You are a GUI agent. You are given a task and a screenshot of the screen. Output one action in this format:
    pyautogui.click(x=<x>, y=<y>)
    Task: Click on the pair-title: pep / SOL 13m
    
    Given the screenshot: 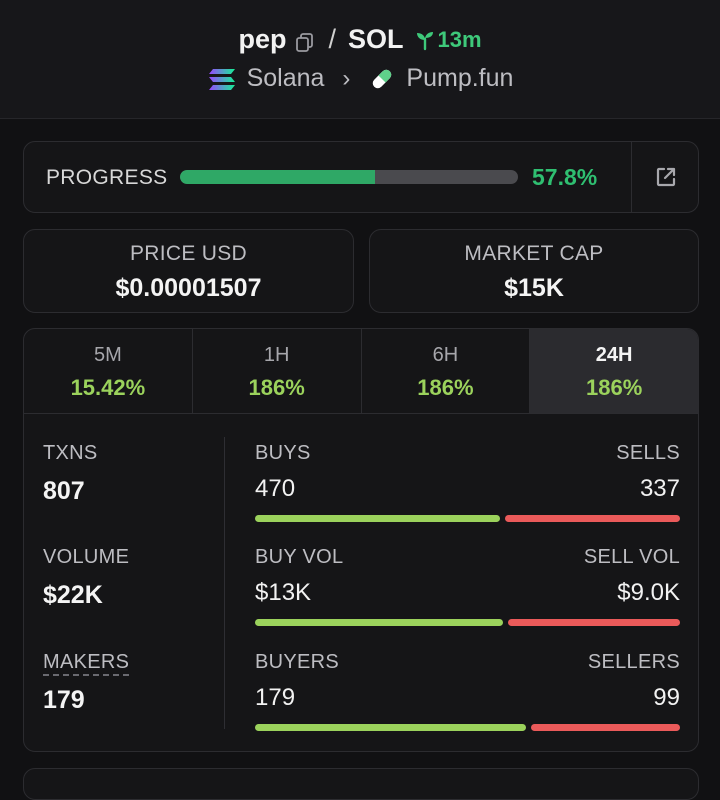 What is the action you would take?
    pyautogui.click(x=360, y=39)
    